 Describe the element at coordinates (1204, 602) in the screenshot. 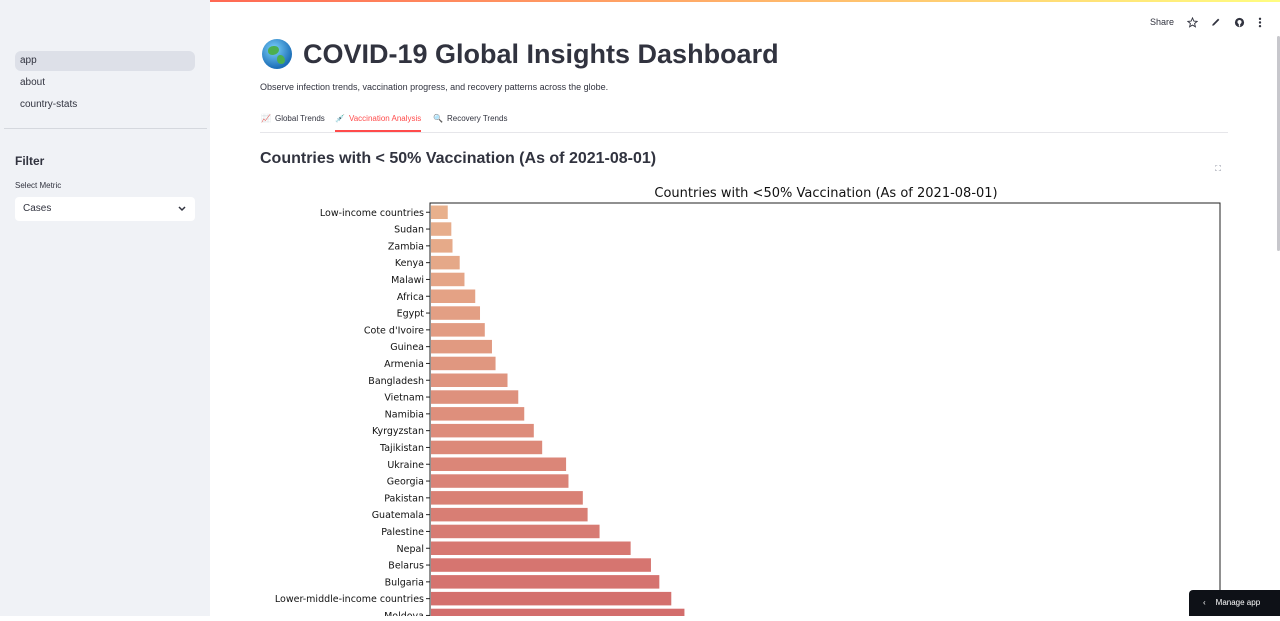

I see `chevron-left-icon: ‹` at that location.